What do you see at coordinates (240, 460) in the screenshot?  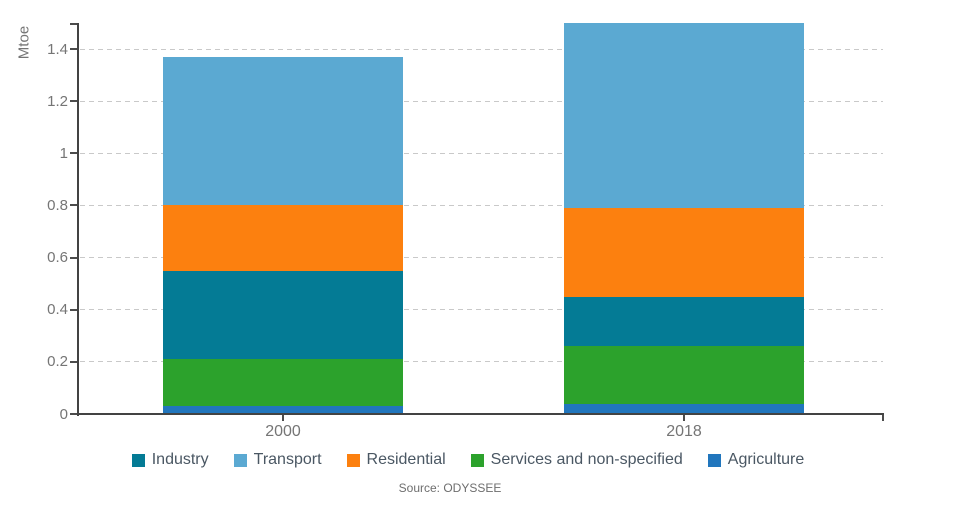 I see `legend-swatch-icon-transport` at bounding box center [240, 460].